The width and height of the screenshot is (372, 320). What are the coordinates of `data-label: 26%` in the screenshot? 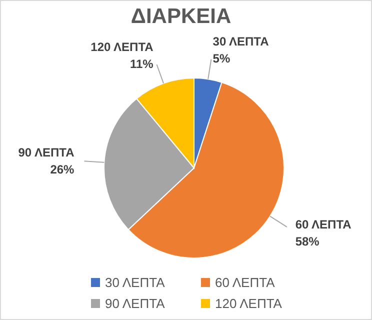 It's located at (62, 169).